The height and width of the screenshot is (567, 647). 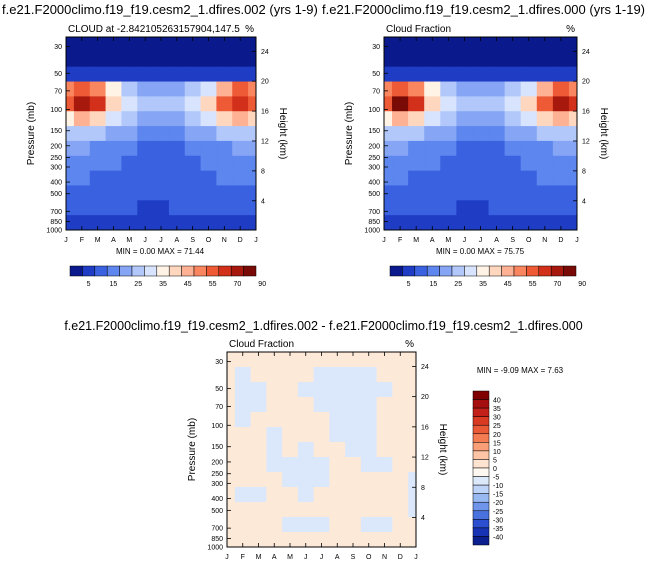 I want to click on y-right-tick-label: 12, so click(x=425, y=458).